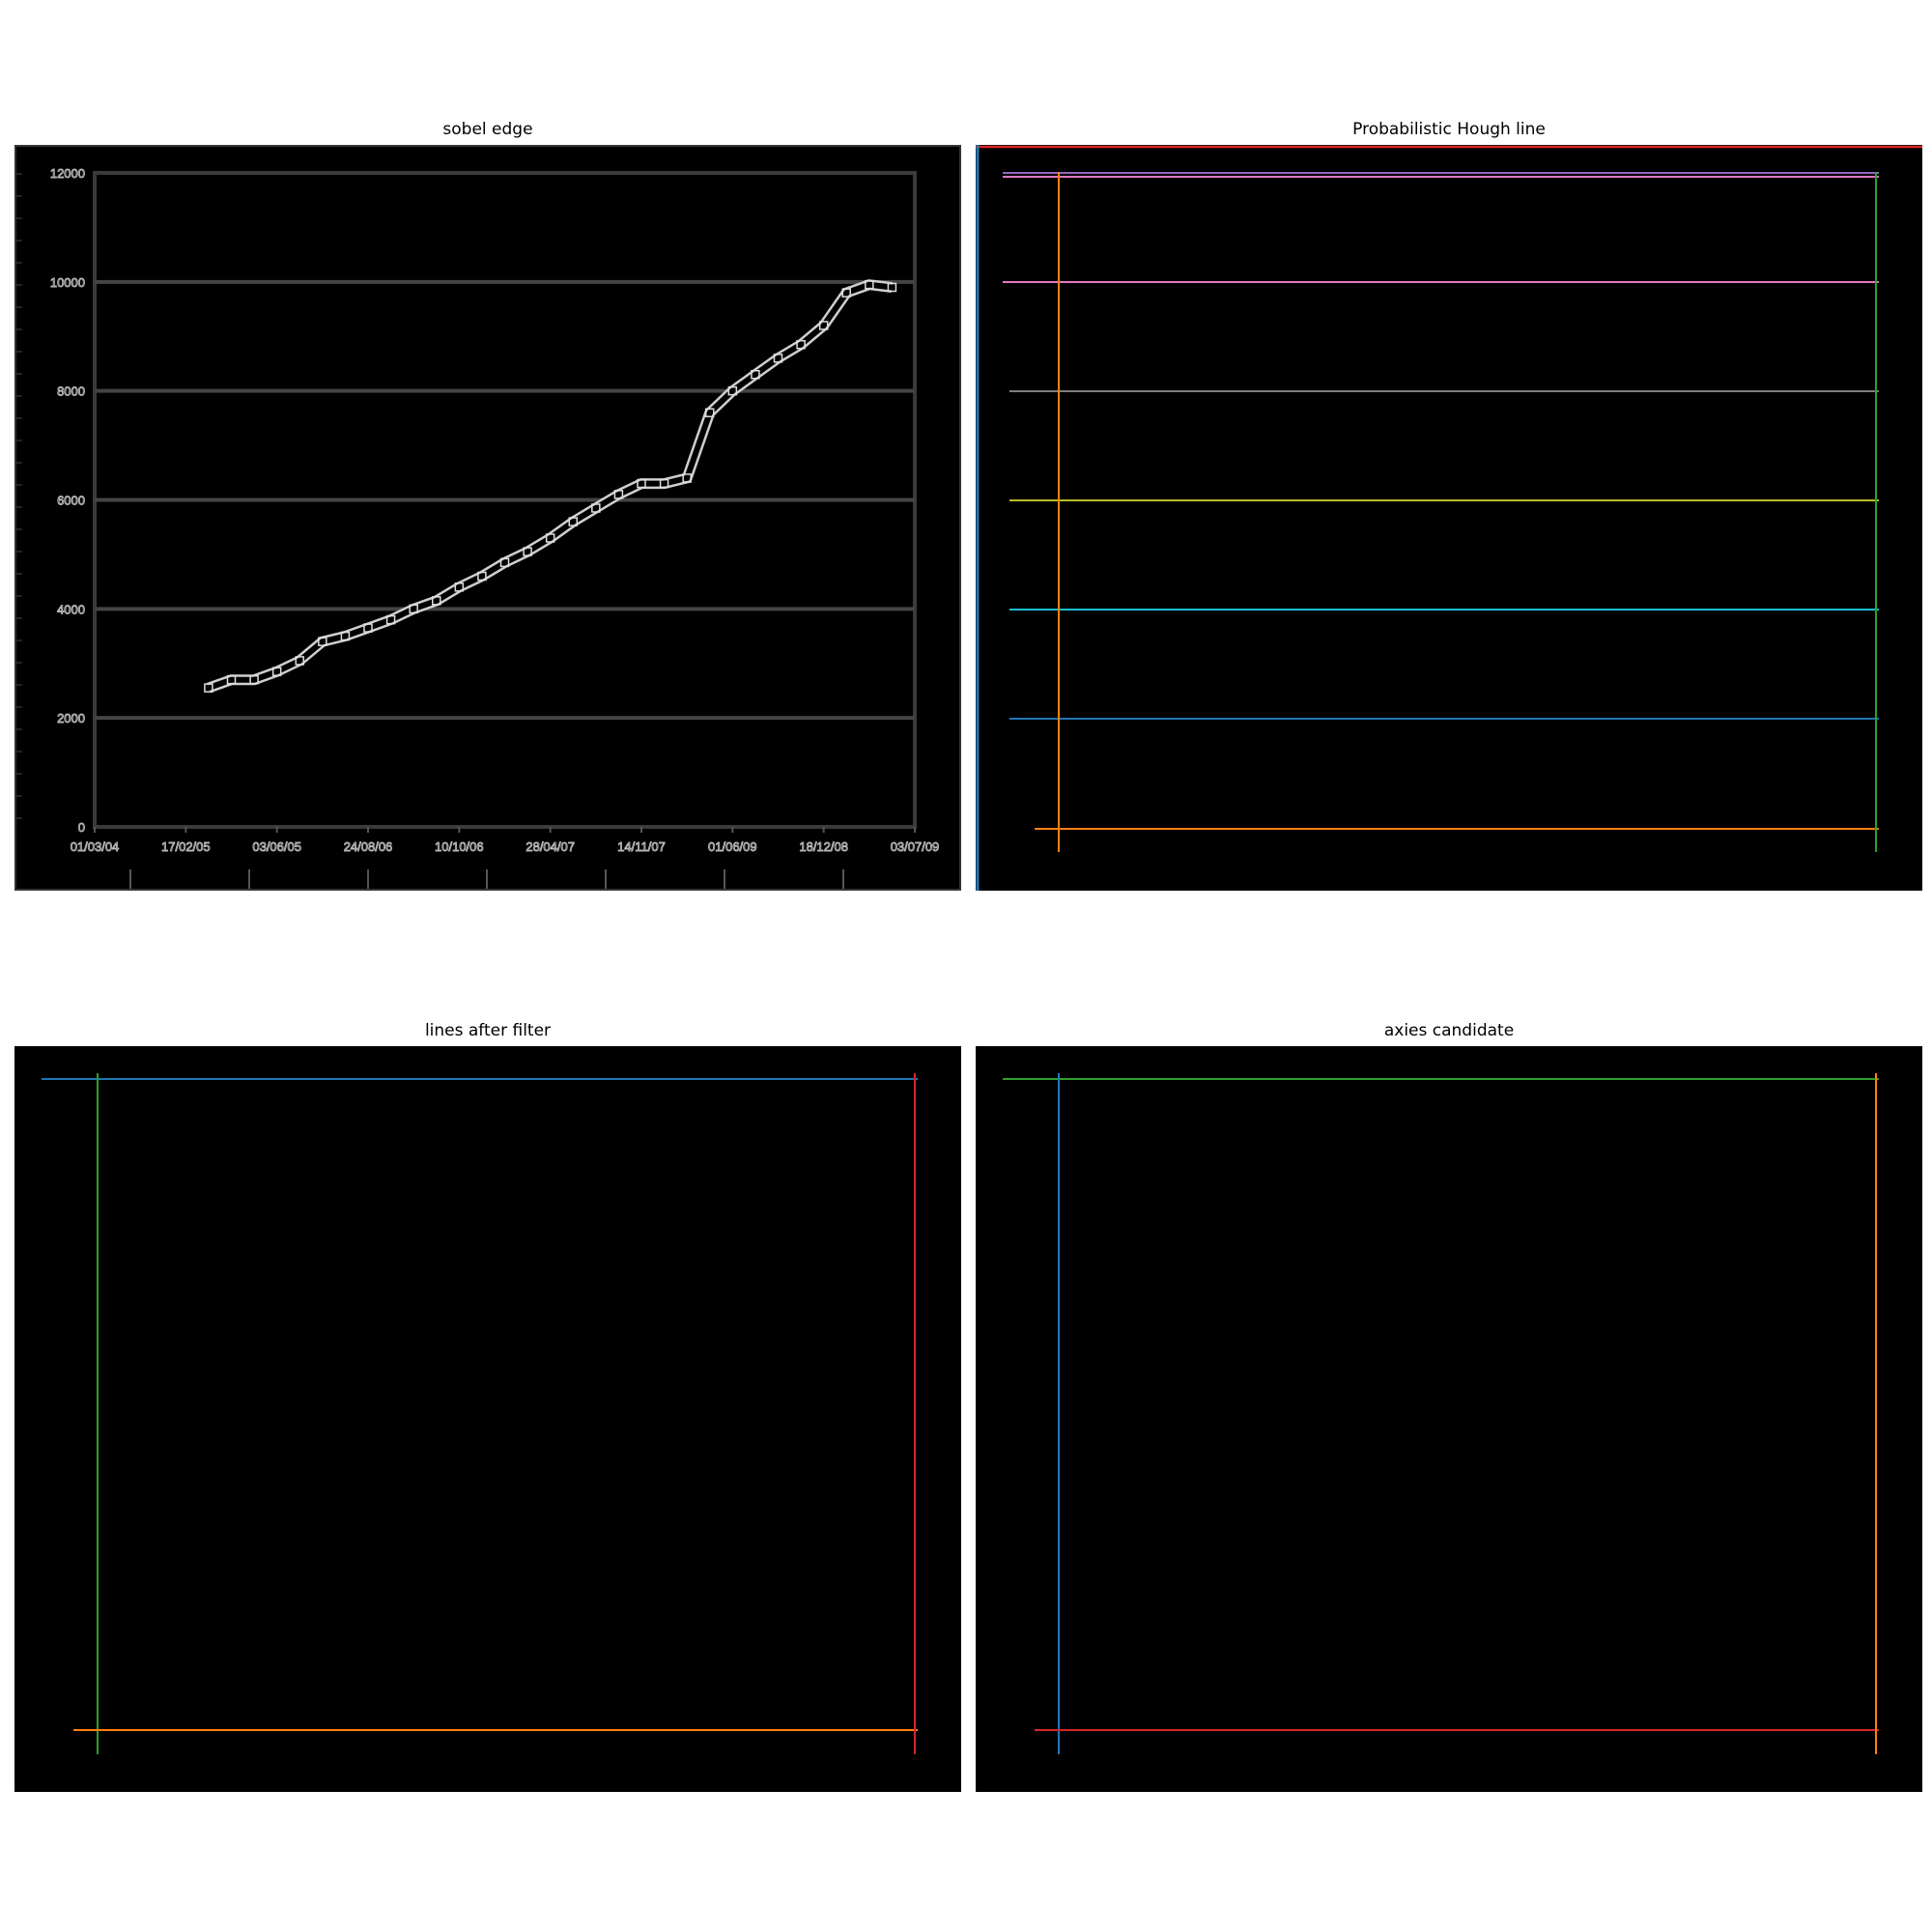 This screenshot has width=1932, height=1932. Describe the element at coordinates (488, 1030) in the screenshot. I see `filter-panel-title: lines after filter` at that location.